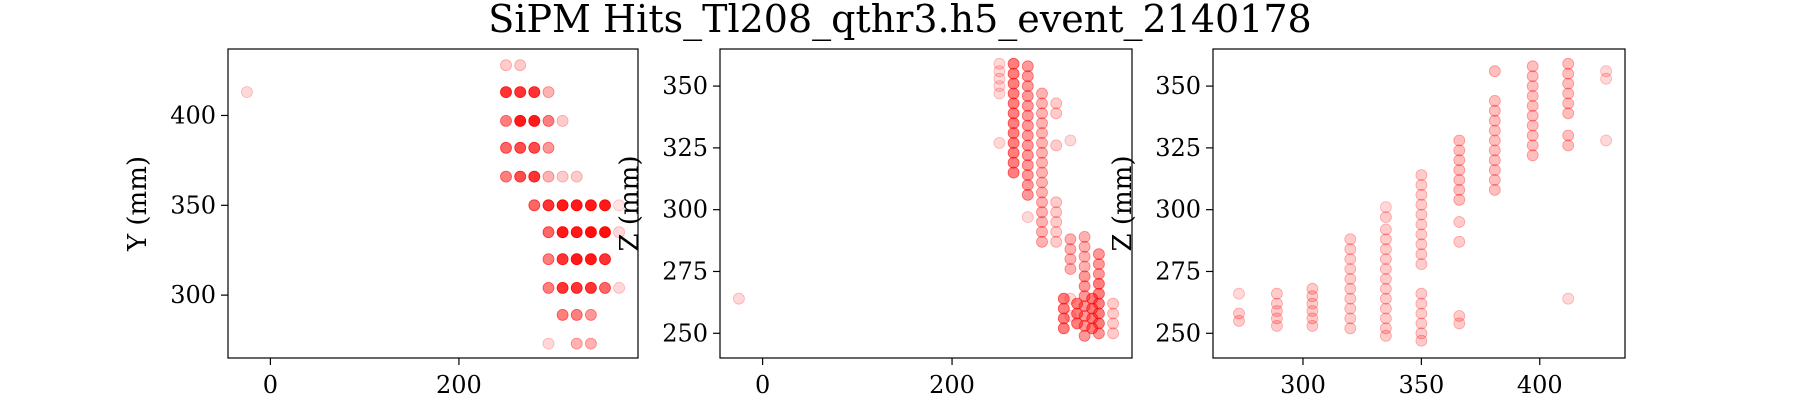 The width and height of the screenshot is (1800, 400). What do you see at coordinates (459, 385) in the screenshot?
I see `x-tick-label: 200` at bounding box center [459, 385].